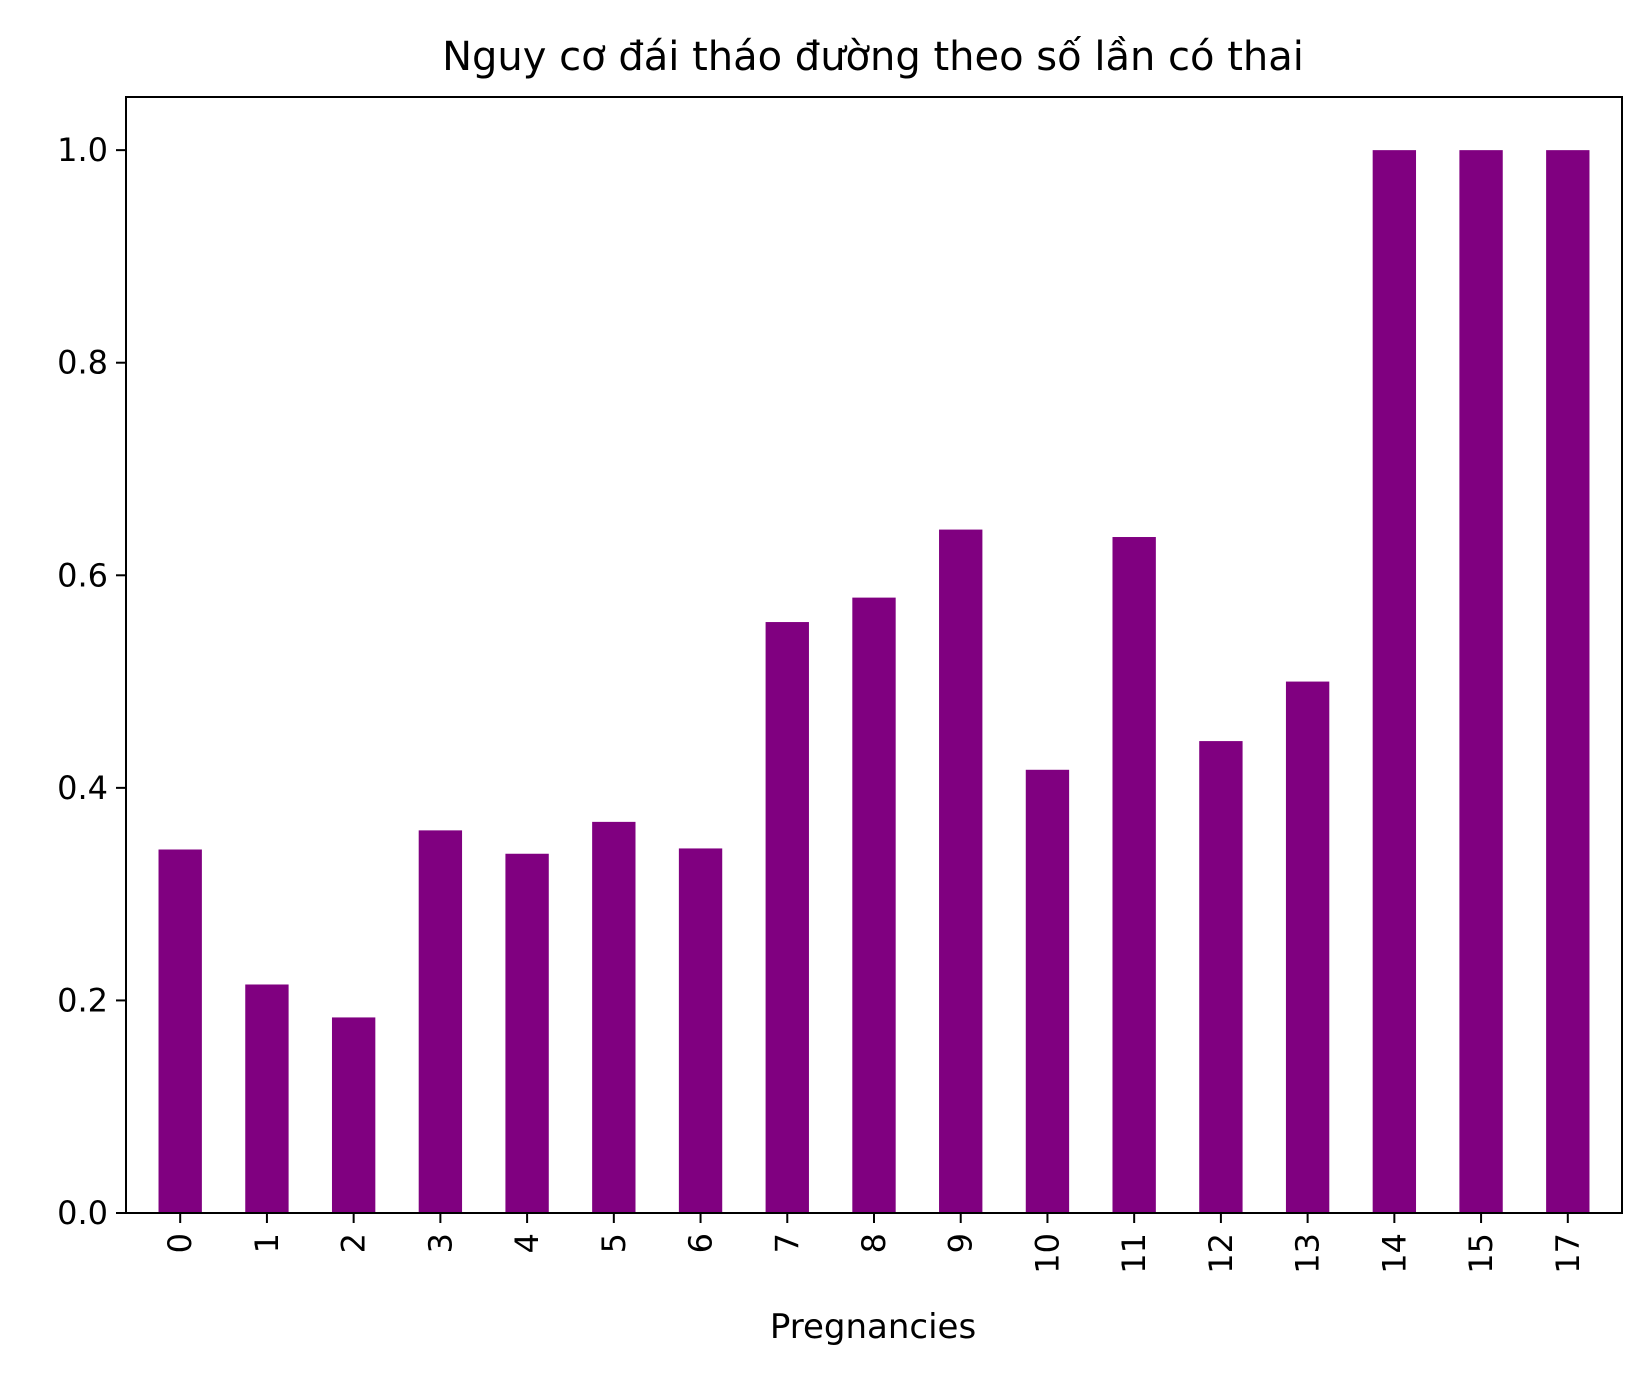 The width and height of the screenshot is (1643, 1379). Describe the element at coordinates (82, 150) in the screenshot. I see `y-tick-label-1.0: 1.0` at that location.